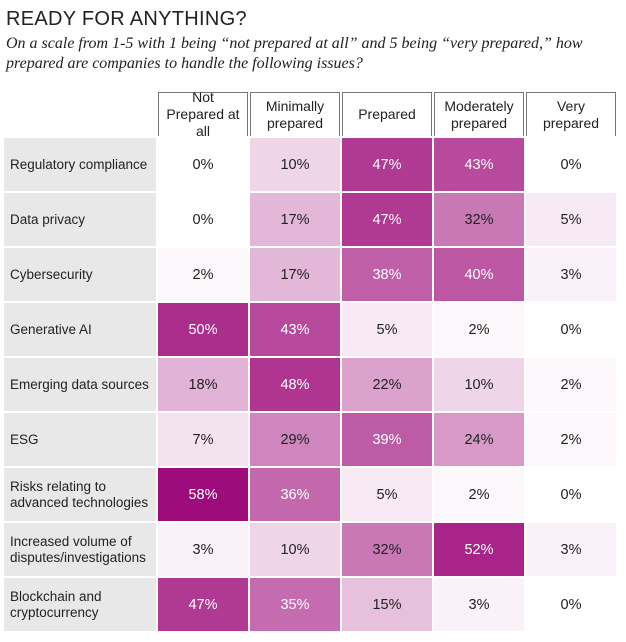 The image size is (626, 642). What do you see at coordinates (203, 494) in the screenshot?
I see `cell: 58%` at bounding box center [203, 494].